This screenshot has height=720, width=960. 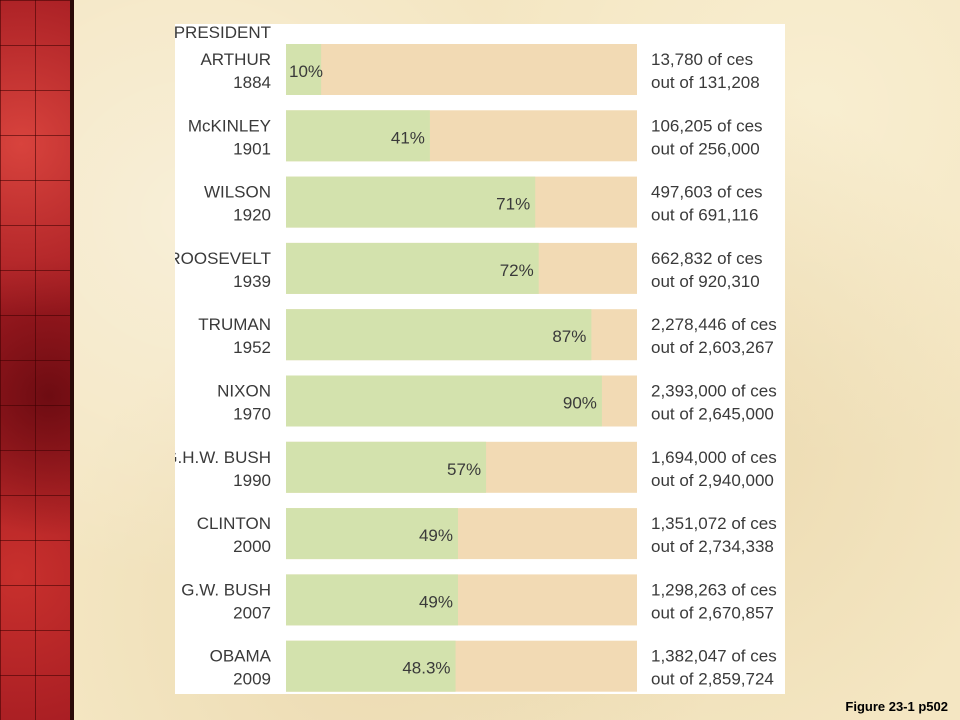 I want to click on president-name: CLINTON, so click(x=234, y=523).